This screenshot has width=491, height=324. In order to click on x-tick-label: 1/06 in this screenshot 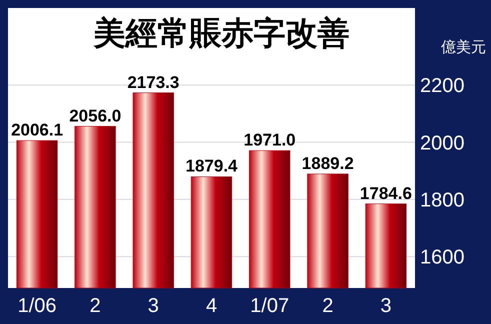, I will do `click(37, 306)`.